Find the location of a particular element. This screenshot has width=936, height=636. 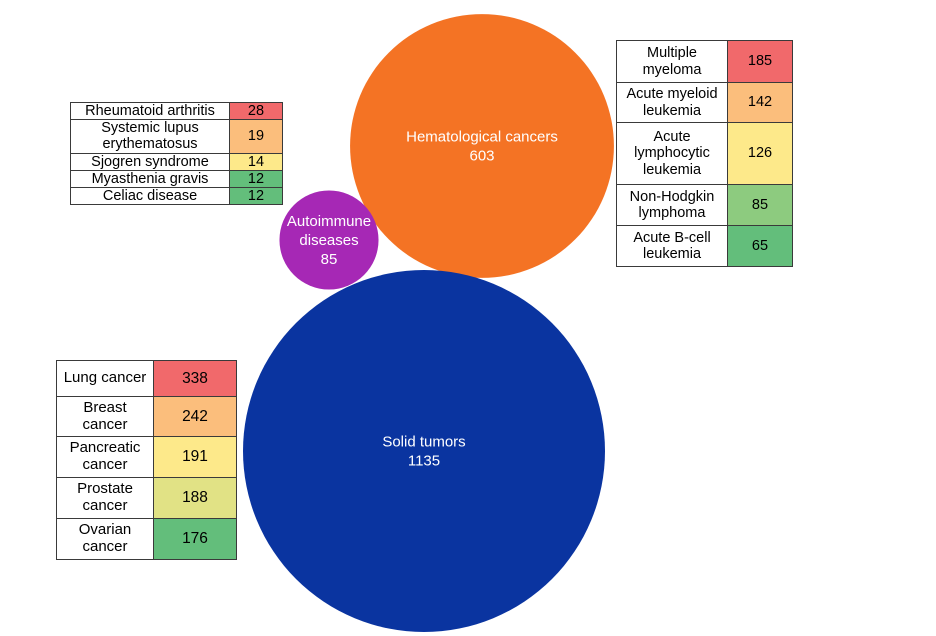

solid-tumor-label: Ovarian cancer is located at coordinates (105, 539).